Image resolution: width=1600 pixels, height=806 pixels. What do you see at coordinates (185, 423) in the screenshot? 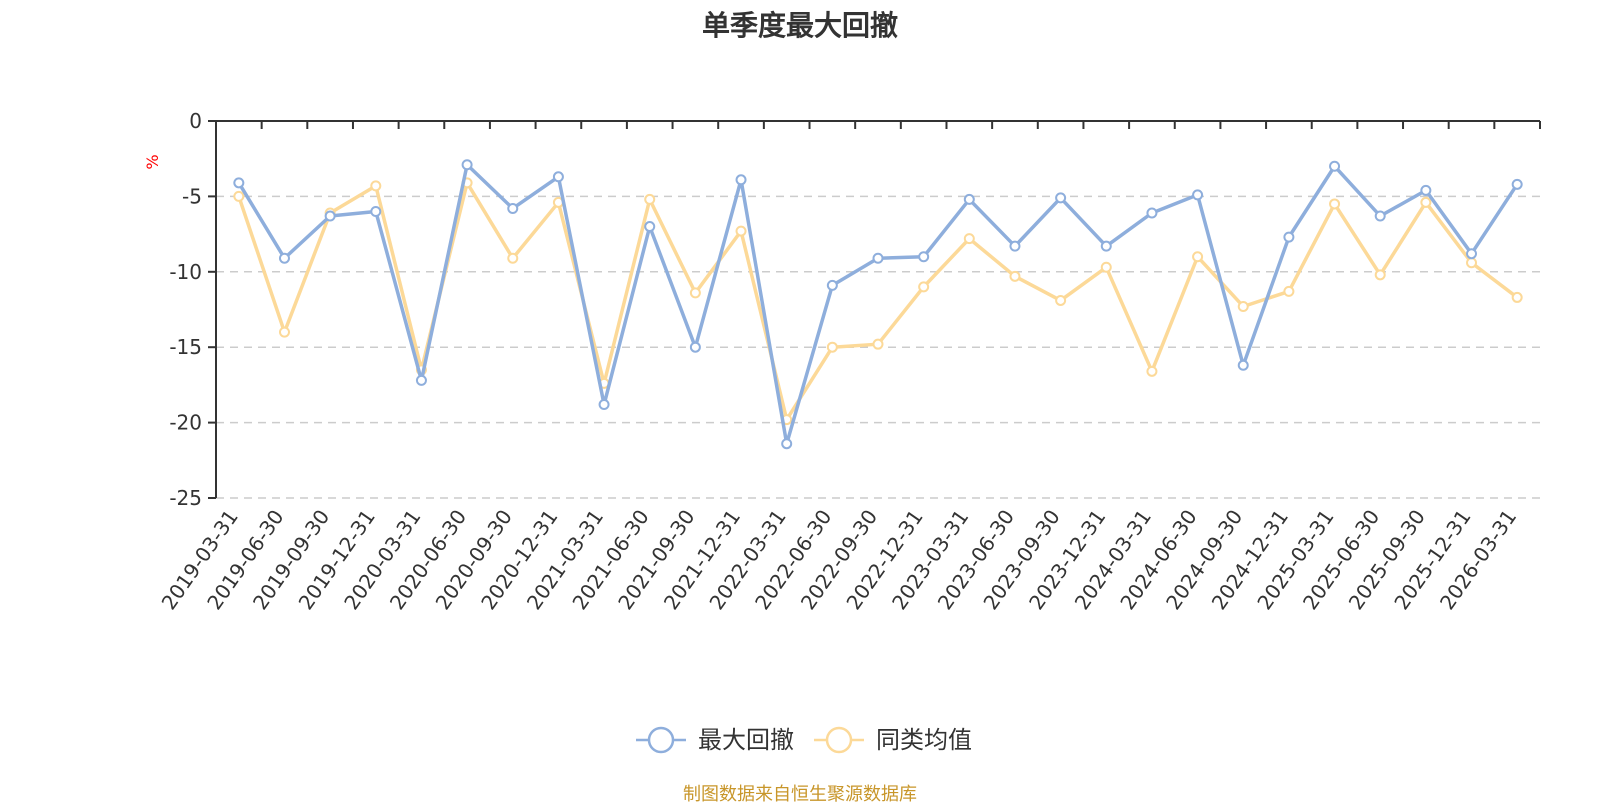
I see `y-tick-label: -20` at bounding box center [185, 423].